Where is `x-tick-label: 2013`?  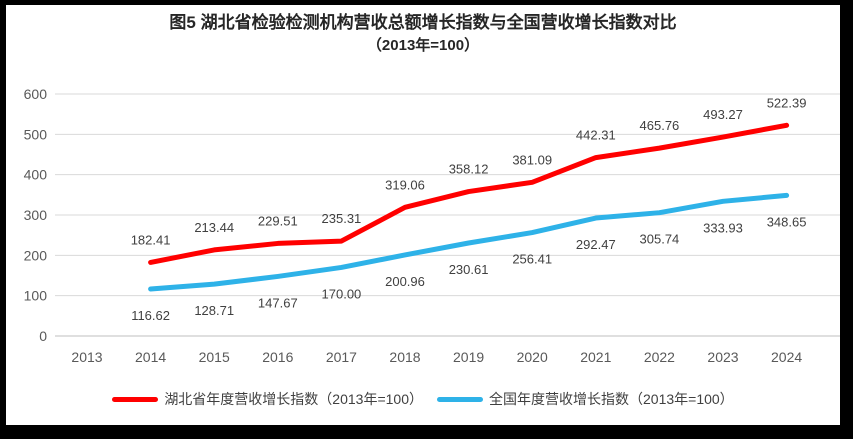
x-tick-label: 2013 is located at coordinates (86, 357).